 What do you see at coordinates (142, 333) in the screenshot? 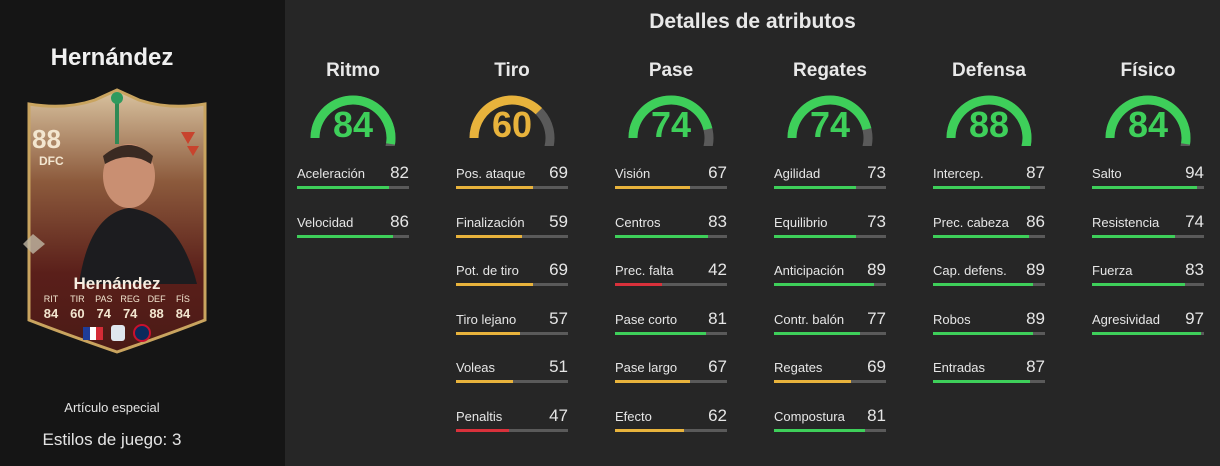
I see `club-crest-icon` at bounding box center [142, 333].